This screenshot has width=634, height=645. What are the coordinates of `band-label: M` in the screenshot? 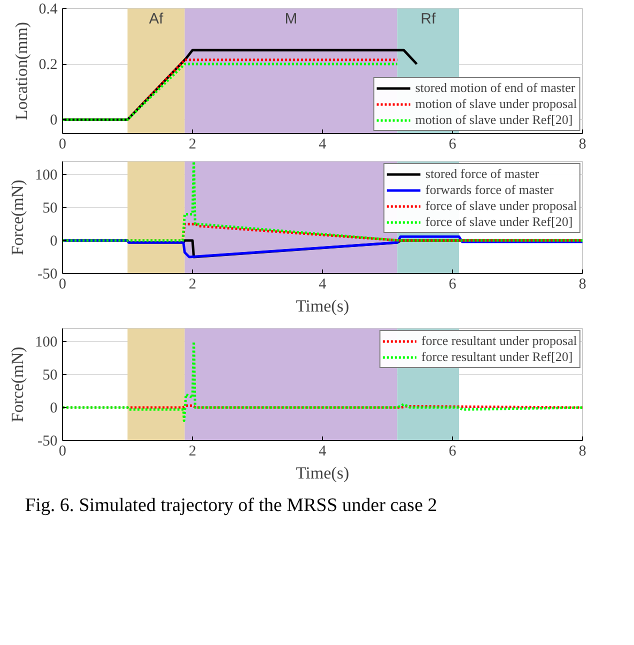 It's located at (291, 19).